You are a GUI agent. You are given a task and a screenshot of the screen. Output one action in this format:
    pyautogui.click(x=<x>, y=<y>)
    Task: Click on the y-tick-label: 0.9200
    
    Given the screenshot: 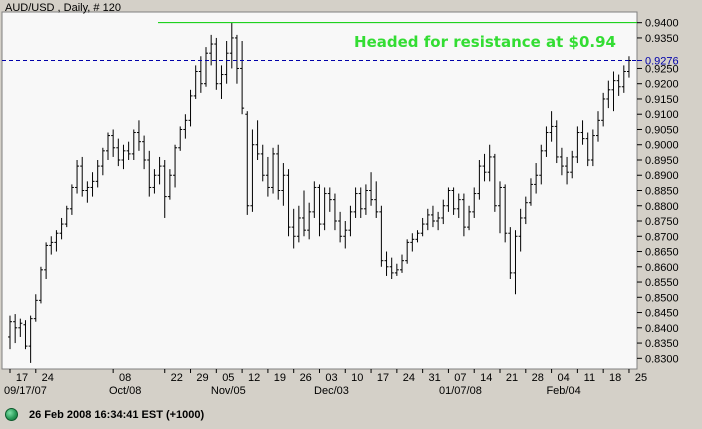 What is the action you would take?
    pyautogui.click(x=662, y=85)
    